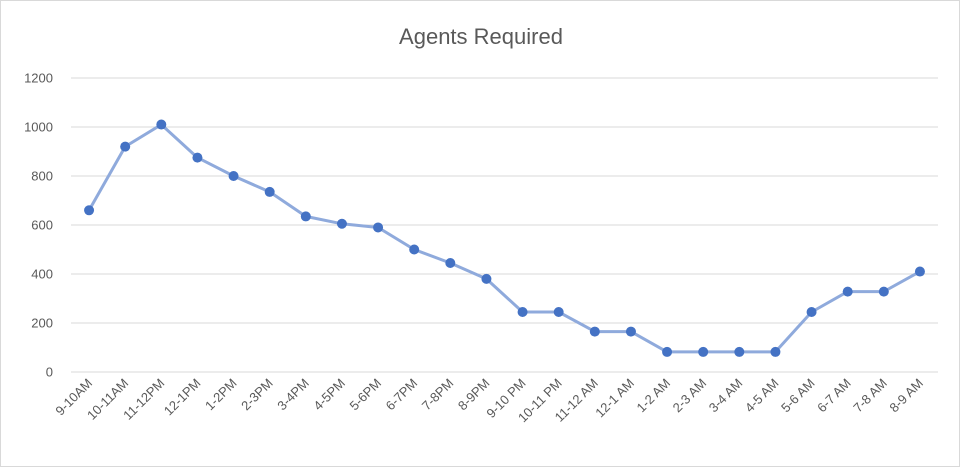  What do you see at coordinates (42, 176) in the screenshot?
I see `y-tick-label: 800` at bounding box center [42, 176].